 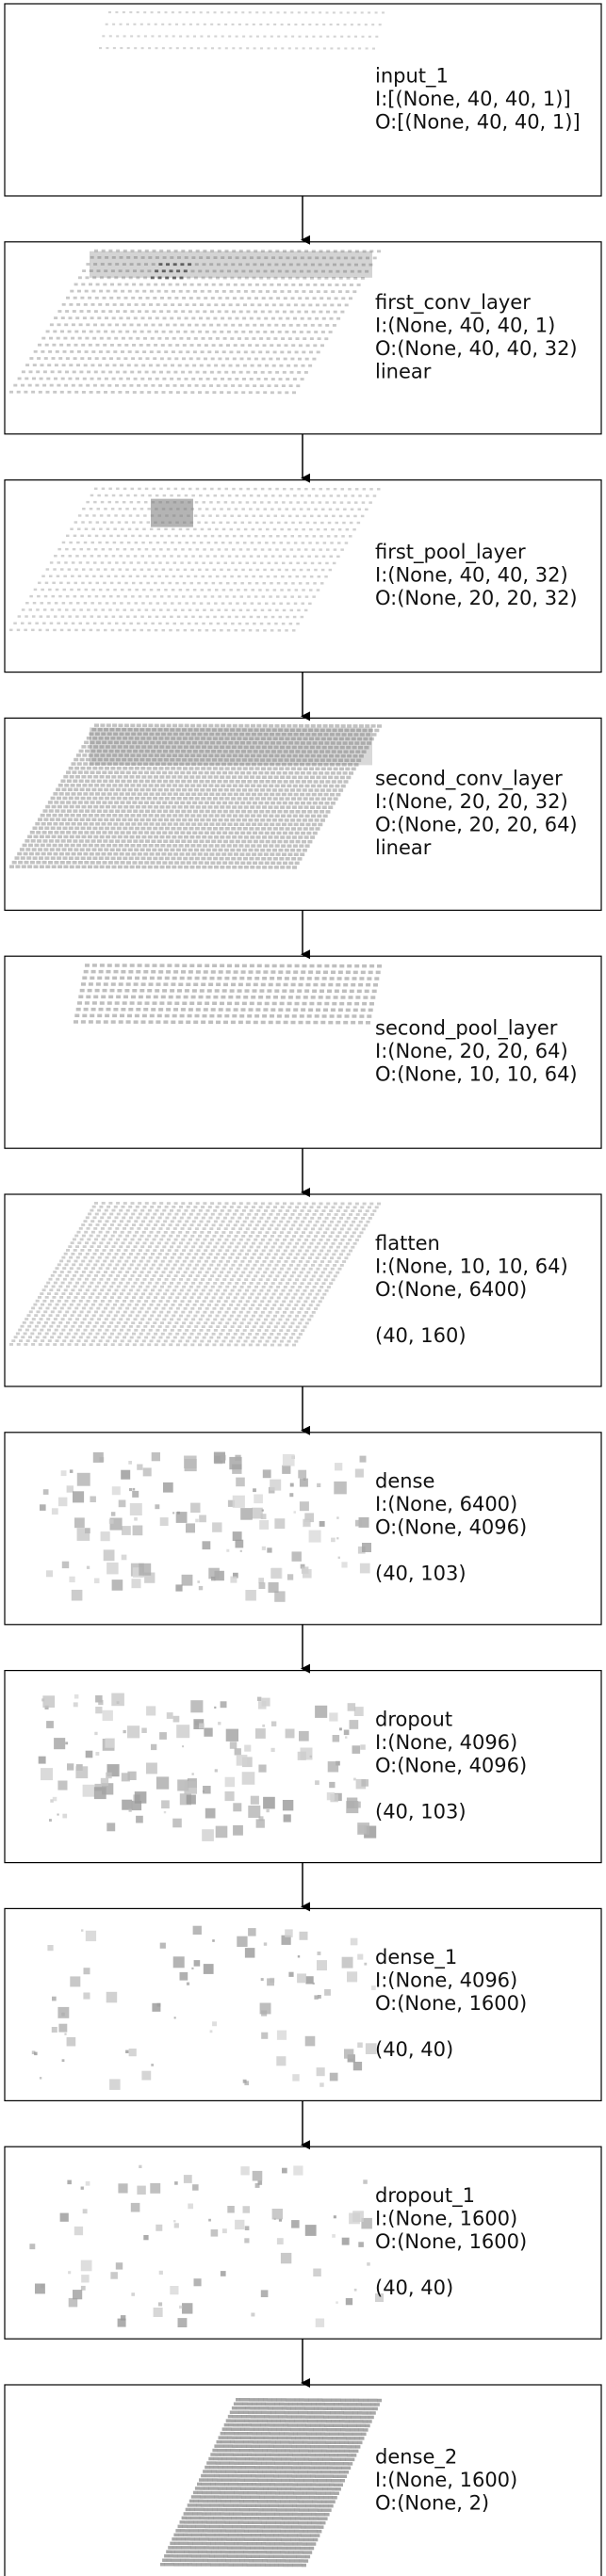 I want to click on layer-name: first_pool_layer, so click(x=450, y=552).